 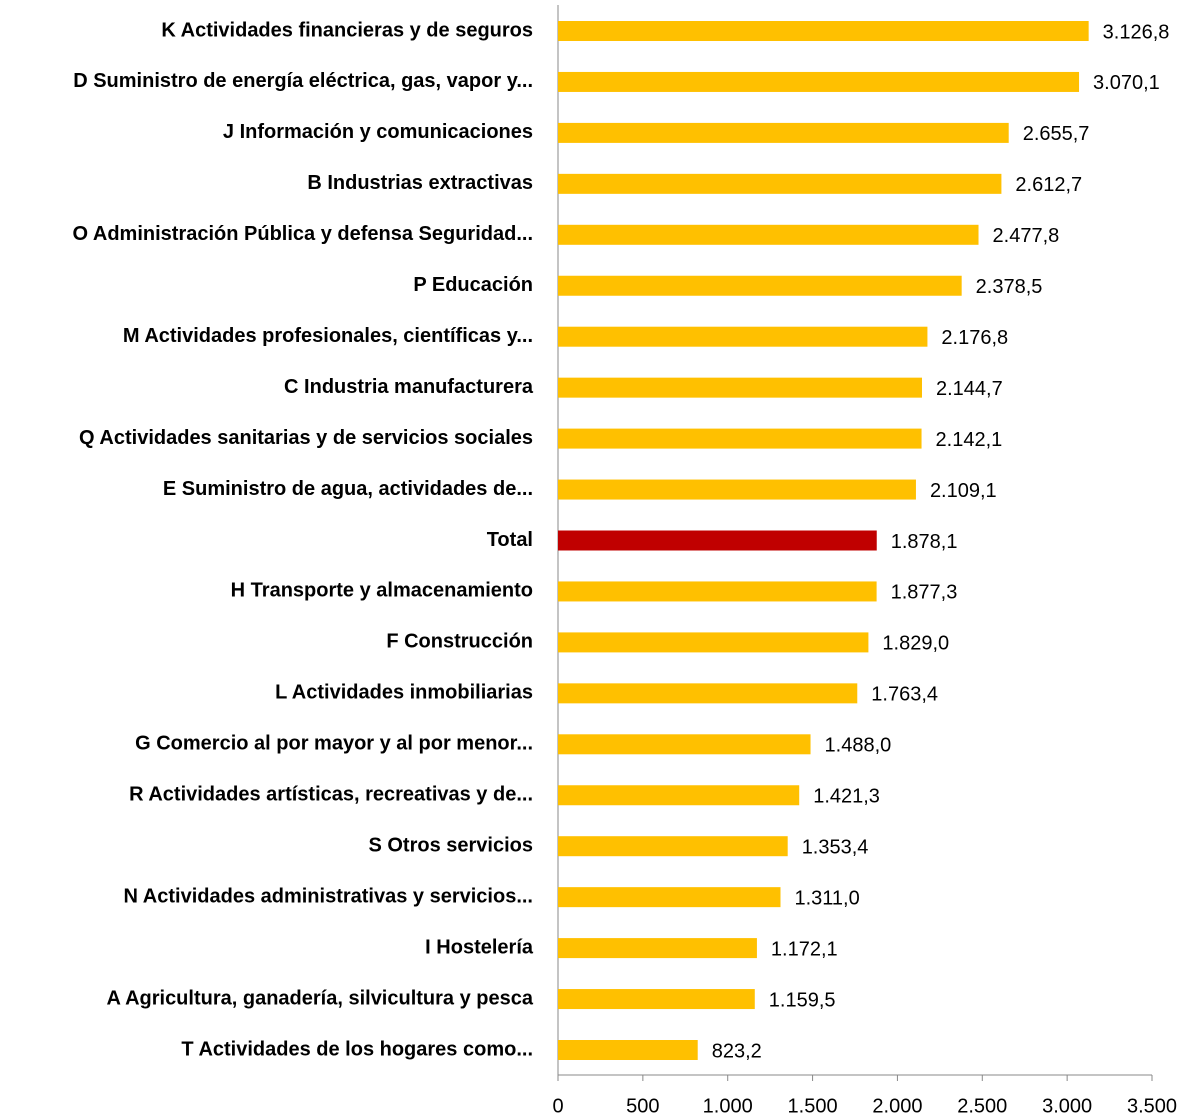 What do you see at coordinates (473, 285) in the screenshot?
I see `category-label: P Educación` at bounding box center [473, 285].